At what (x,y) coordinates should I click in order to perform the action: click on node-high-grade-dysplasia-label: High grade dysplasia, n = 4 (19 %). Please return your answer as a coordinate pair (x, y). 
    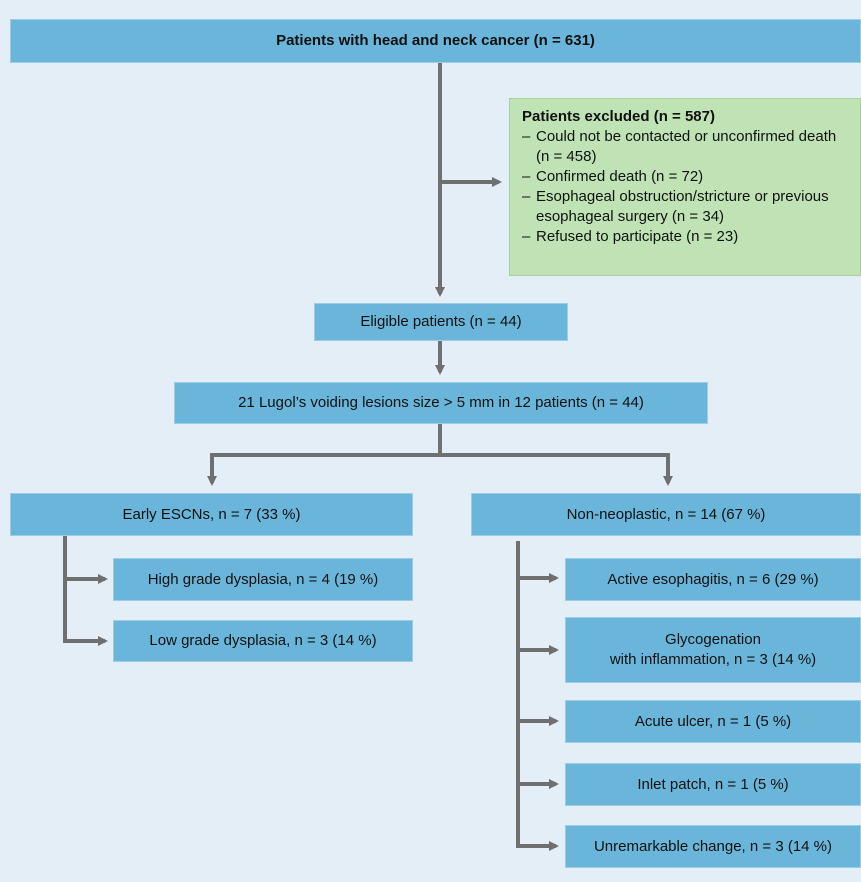
    Looking at the image, I should click on (263, 579).